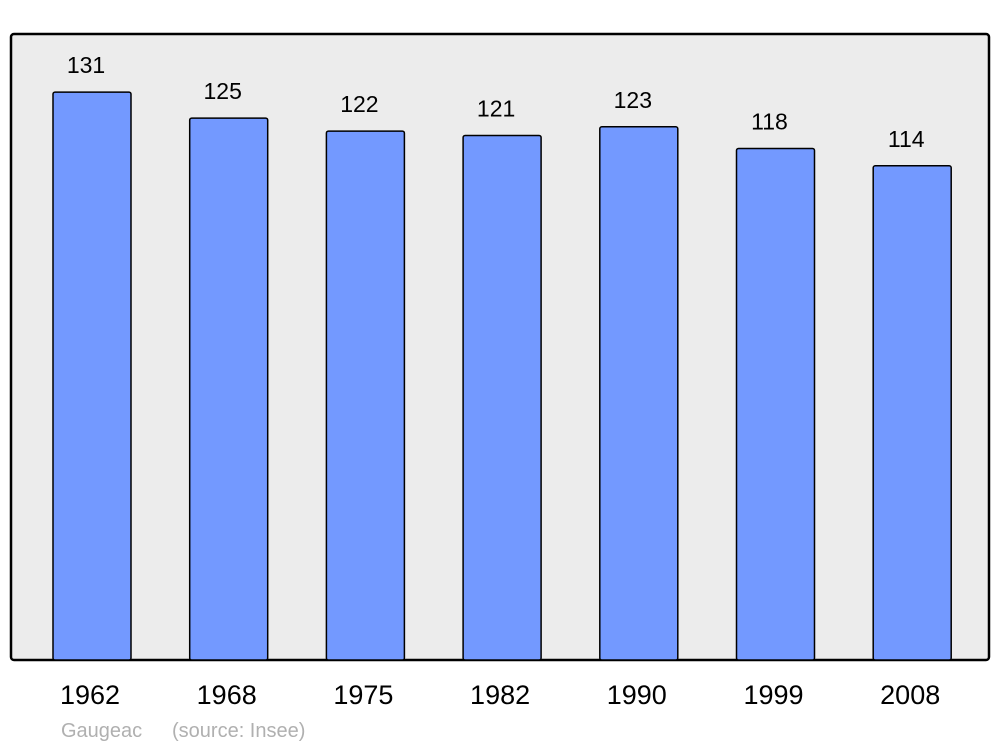 The height and width of the screenshot is (747, 1000). Describe the element at coordinates (502, 397) in the screenshot. I see `bar-1982` at that location.